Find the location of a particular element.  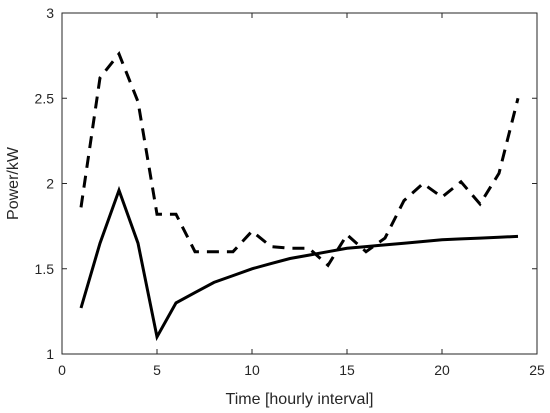

x-tick-label: 5 is located at coordinates (157, 370).